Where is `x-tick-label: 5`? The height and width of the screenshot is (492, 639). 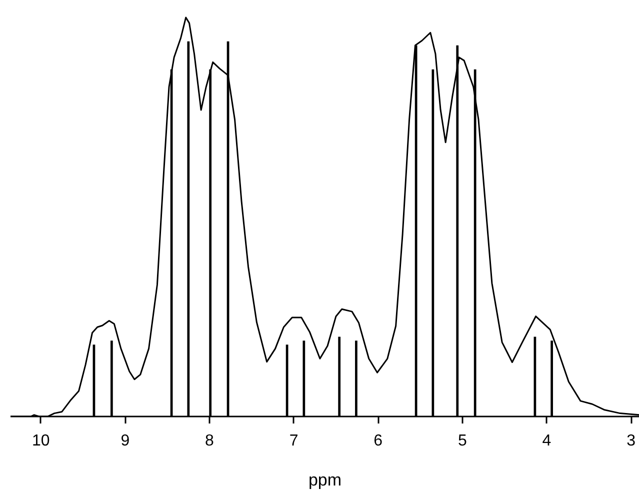
x-tick-label: 5 is located at coordinates (462, 441).